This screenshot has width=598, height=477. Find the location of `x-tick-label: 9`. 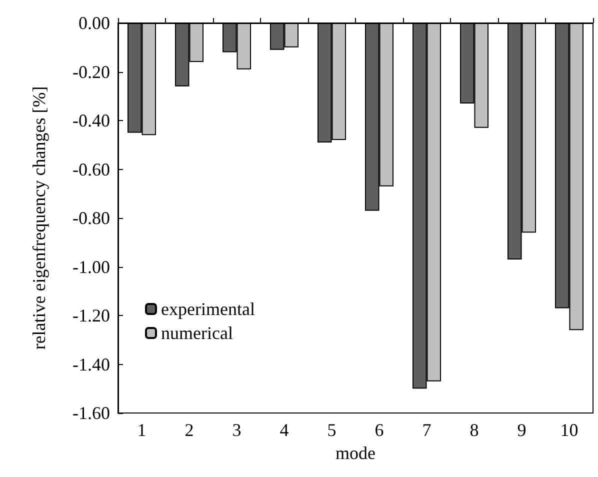

x-tick-label: 9 is located at coordinates (521, 430).